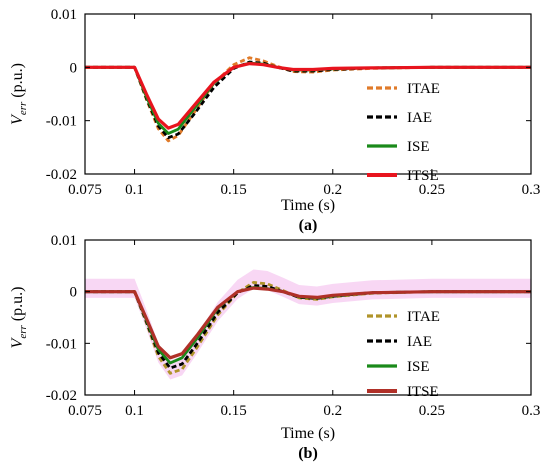 The width and height of the screenshot is (550, 472). Describe the element at coordinates (308, 453) in the screenshot. I see `panel-caption: (b)` at that location.